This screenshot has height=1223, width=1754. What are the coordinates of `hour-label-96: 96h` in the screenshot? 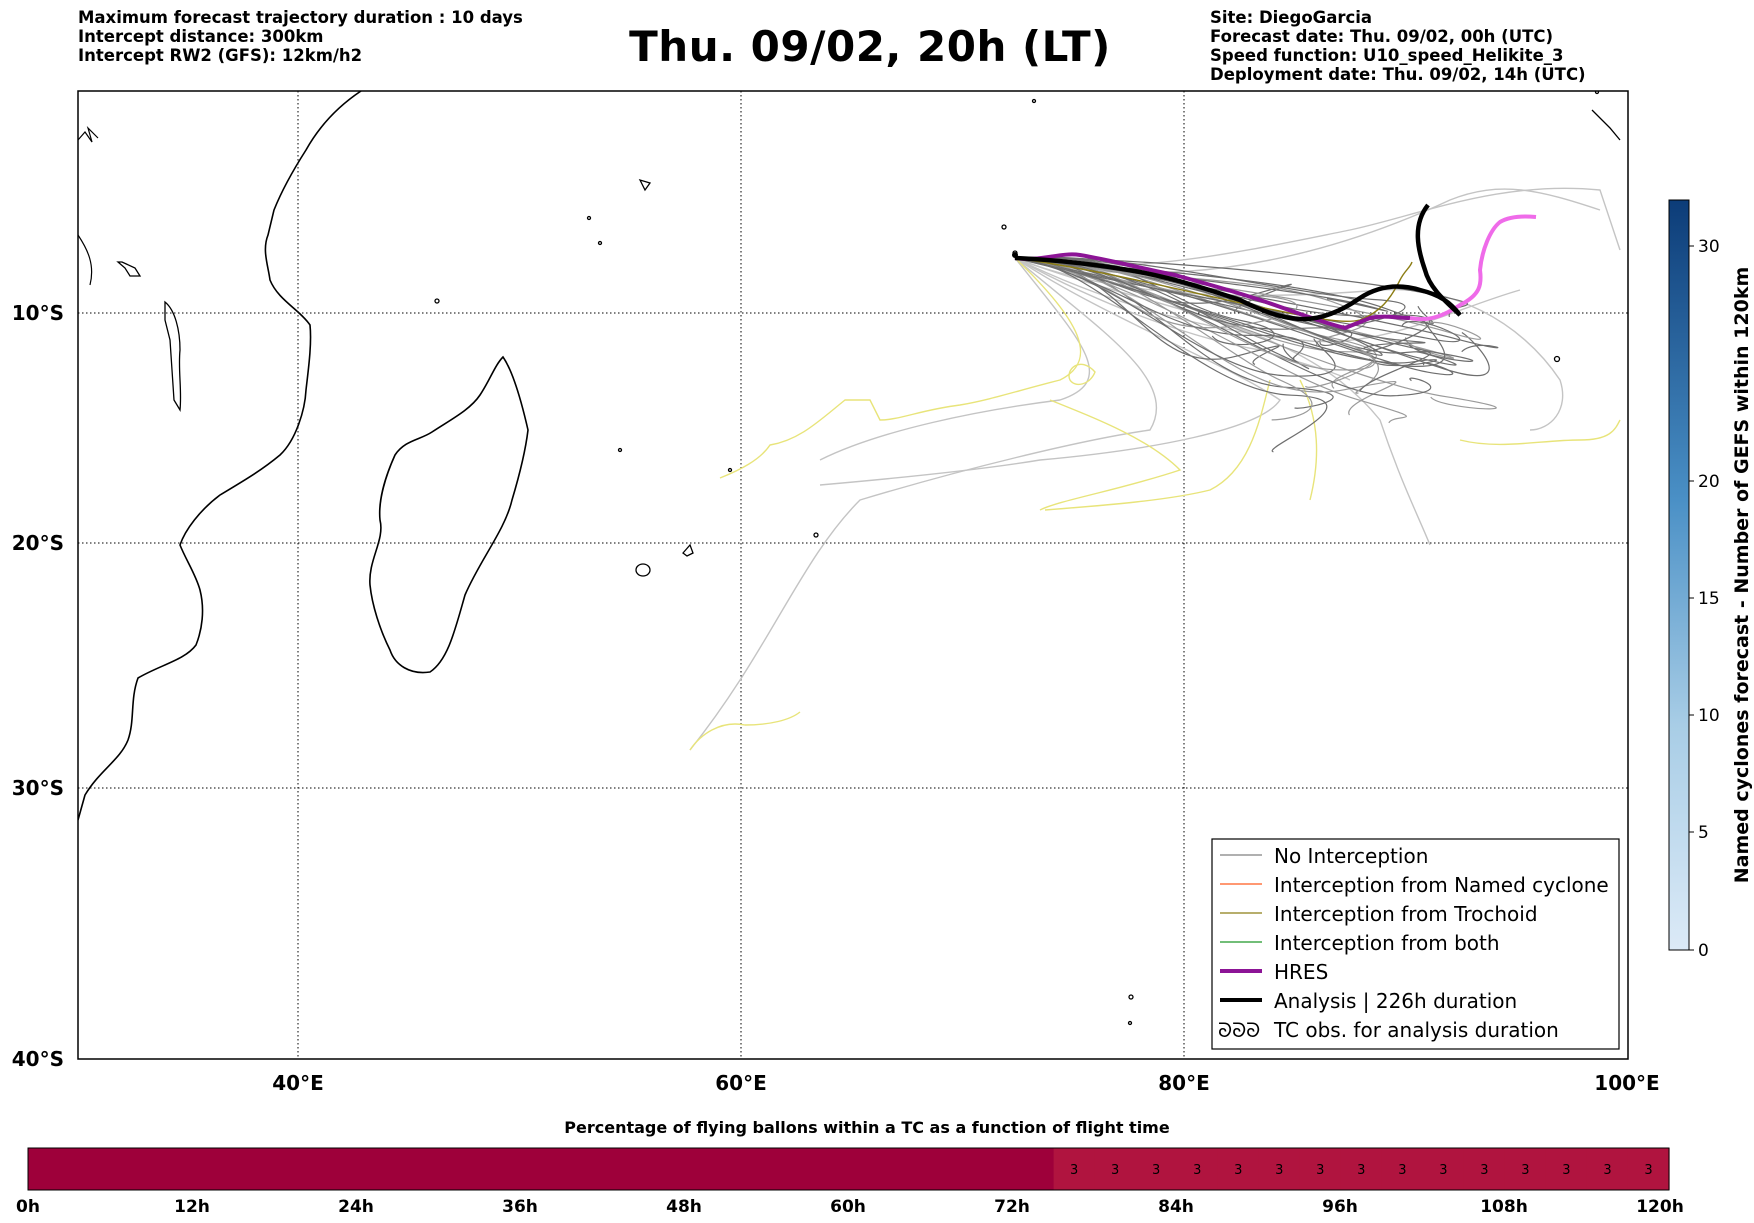 It's located at (1340, 1207).